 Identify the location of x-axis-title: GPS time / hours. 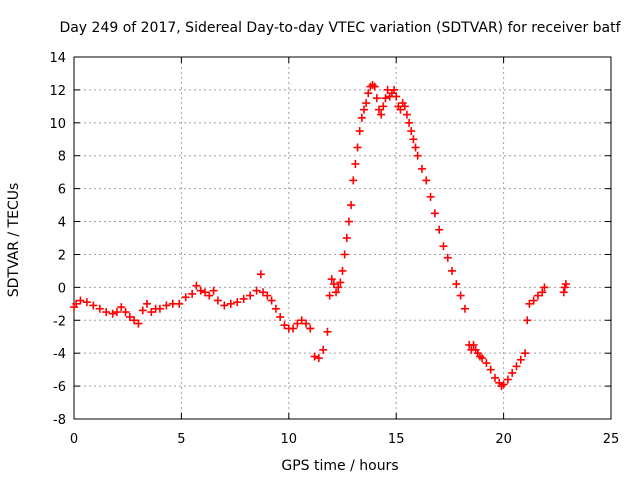
(339, 466).